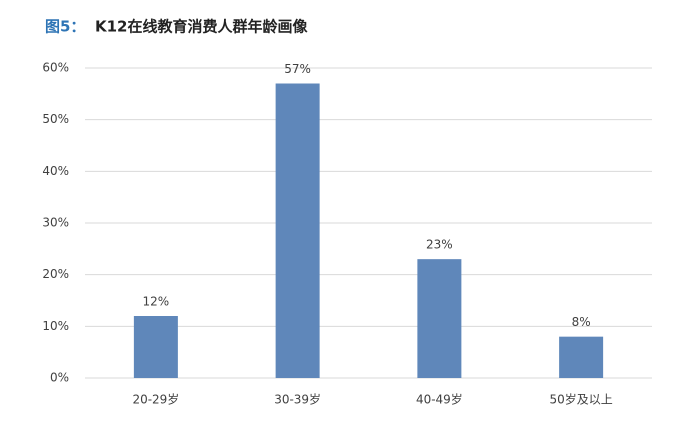  I want to click on x-tick-label: 50岁及以上, so click(580, 399).